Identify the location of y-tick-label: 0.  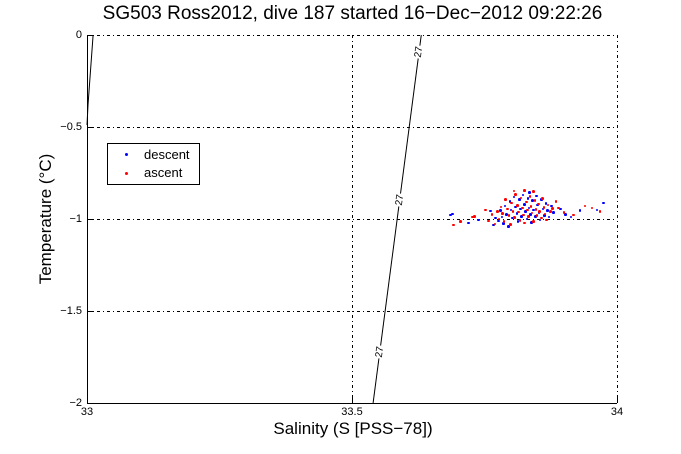
(78, 35).